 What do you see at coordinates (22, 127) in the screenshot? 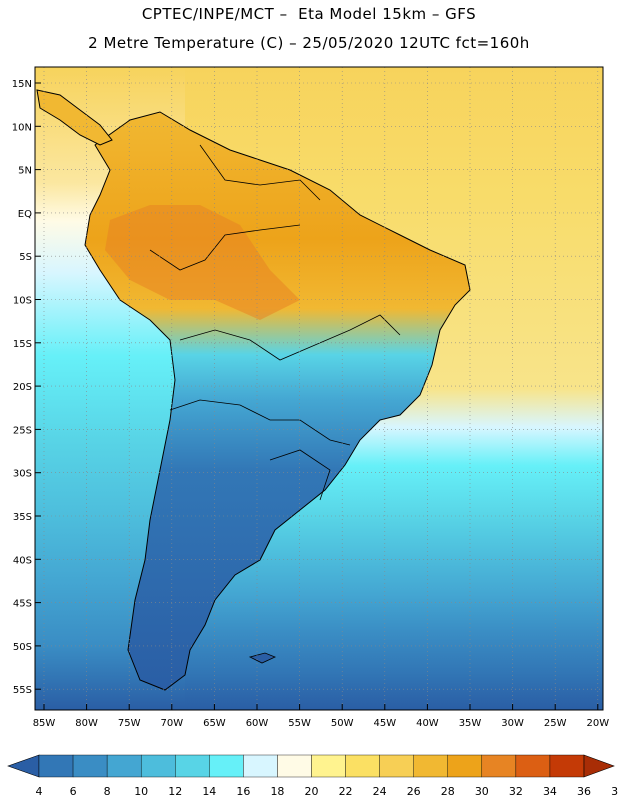
I see `lat-label-10n: 10N` at bounding box center [22, 127].